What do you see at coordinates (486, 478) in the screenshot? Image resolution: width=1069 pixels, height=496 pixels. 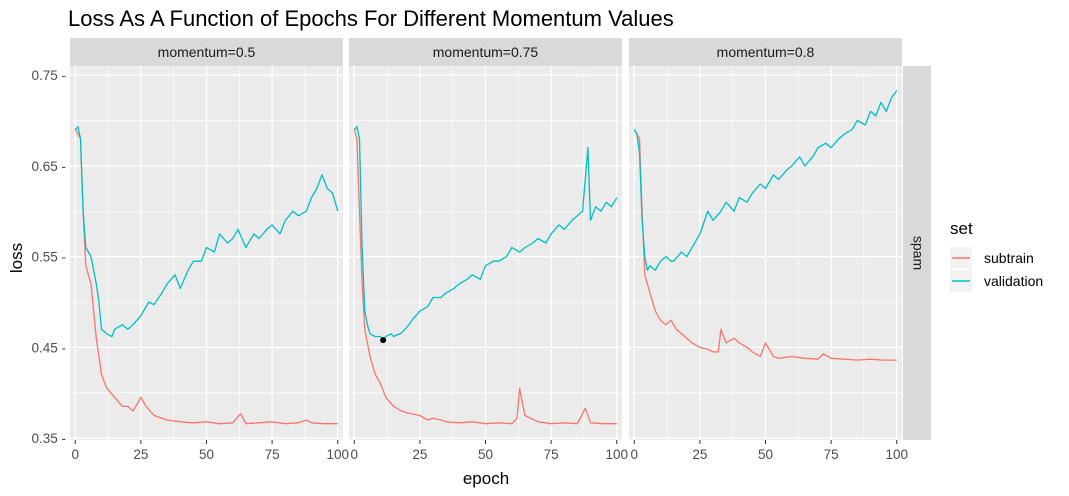 I see `x-axis-title: epoch` at bounding box center [486, 478].